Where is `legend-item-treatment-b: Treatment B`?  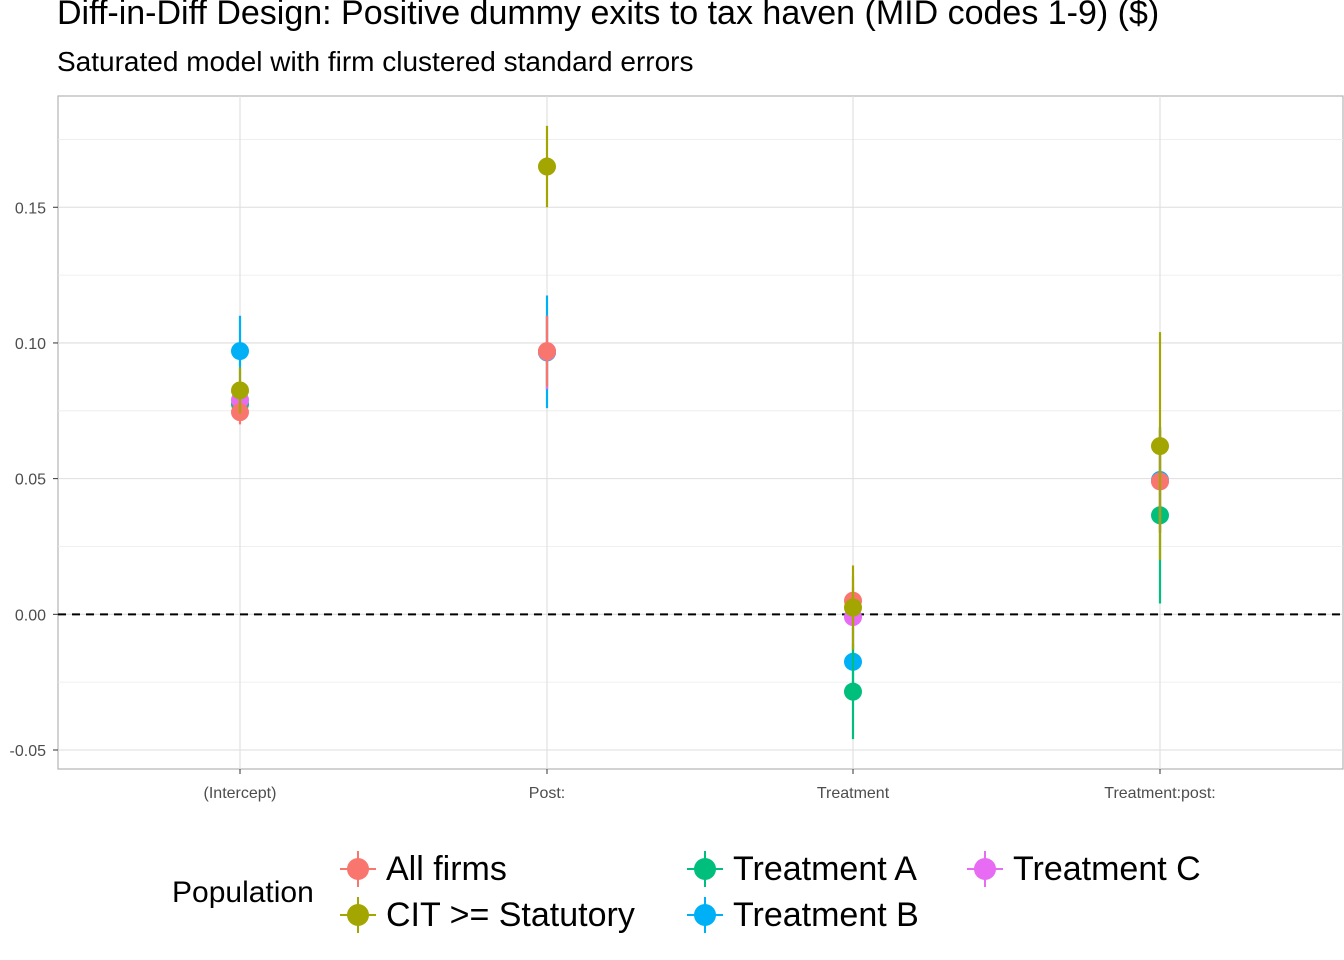 legend-item-treatment-b: Treatment B is located at coordinates (802, 915).